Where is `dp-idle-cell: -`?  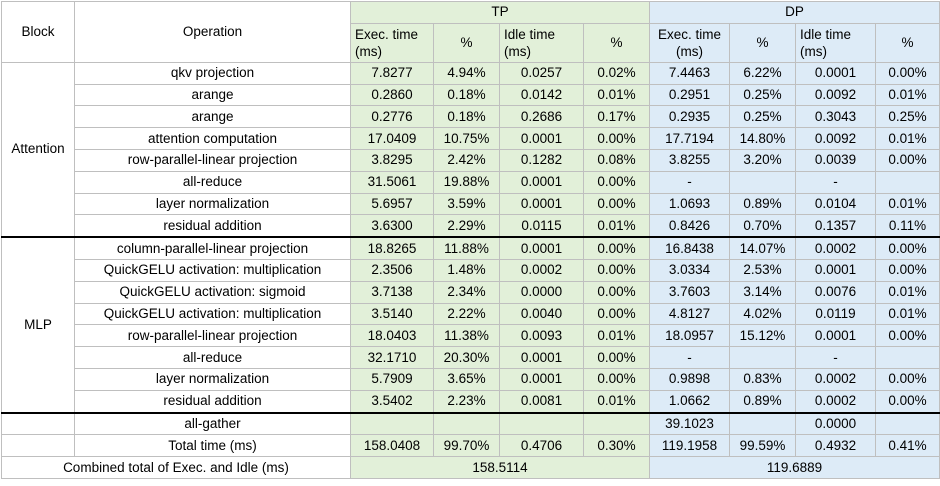 dp-idle-cell: - is located at coordinates (836, 357).